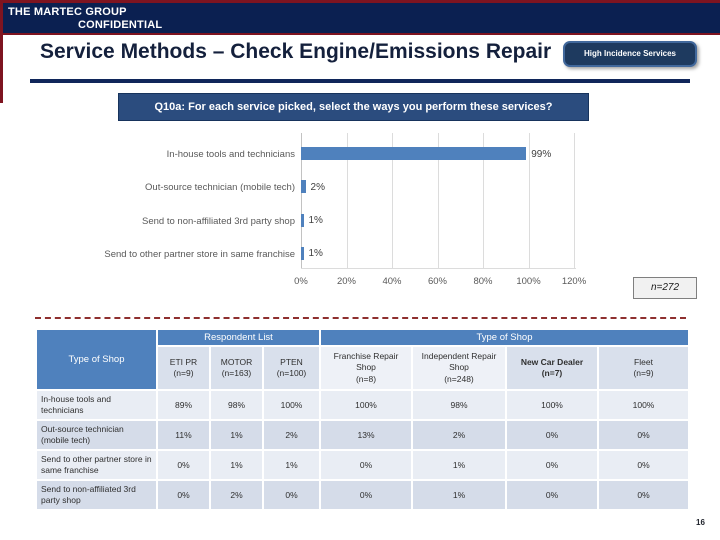 The height and width of the screenshot is (540, 720). I want to click on table-group-header-row: Type of Shop Respondent List Type of Shop, so click(362, 359).